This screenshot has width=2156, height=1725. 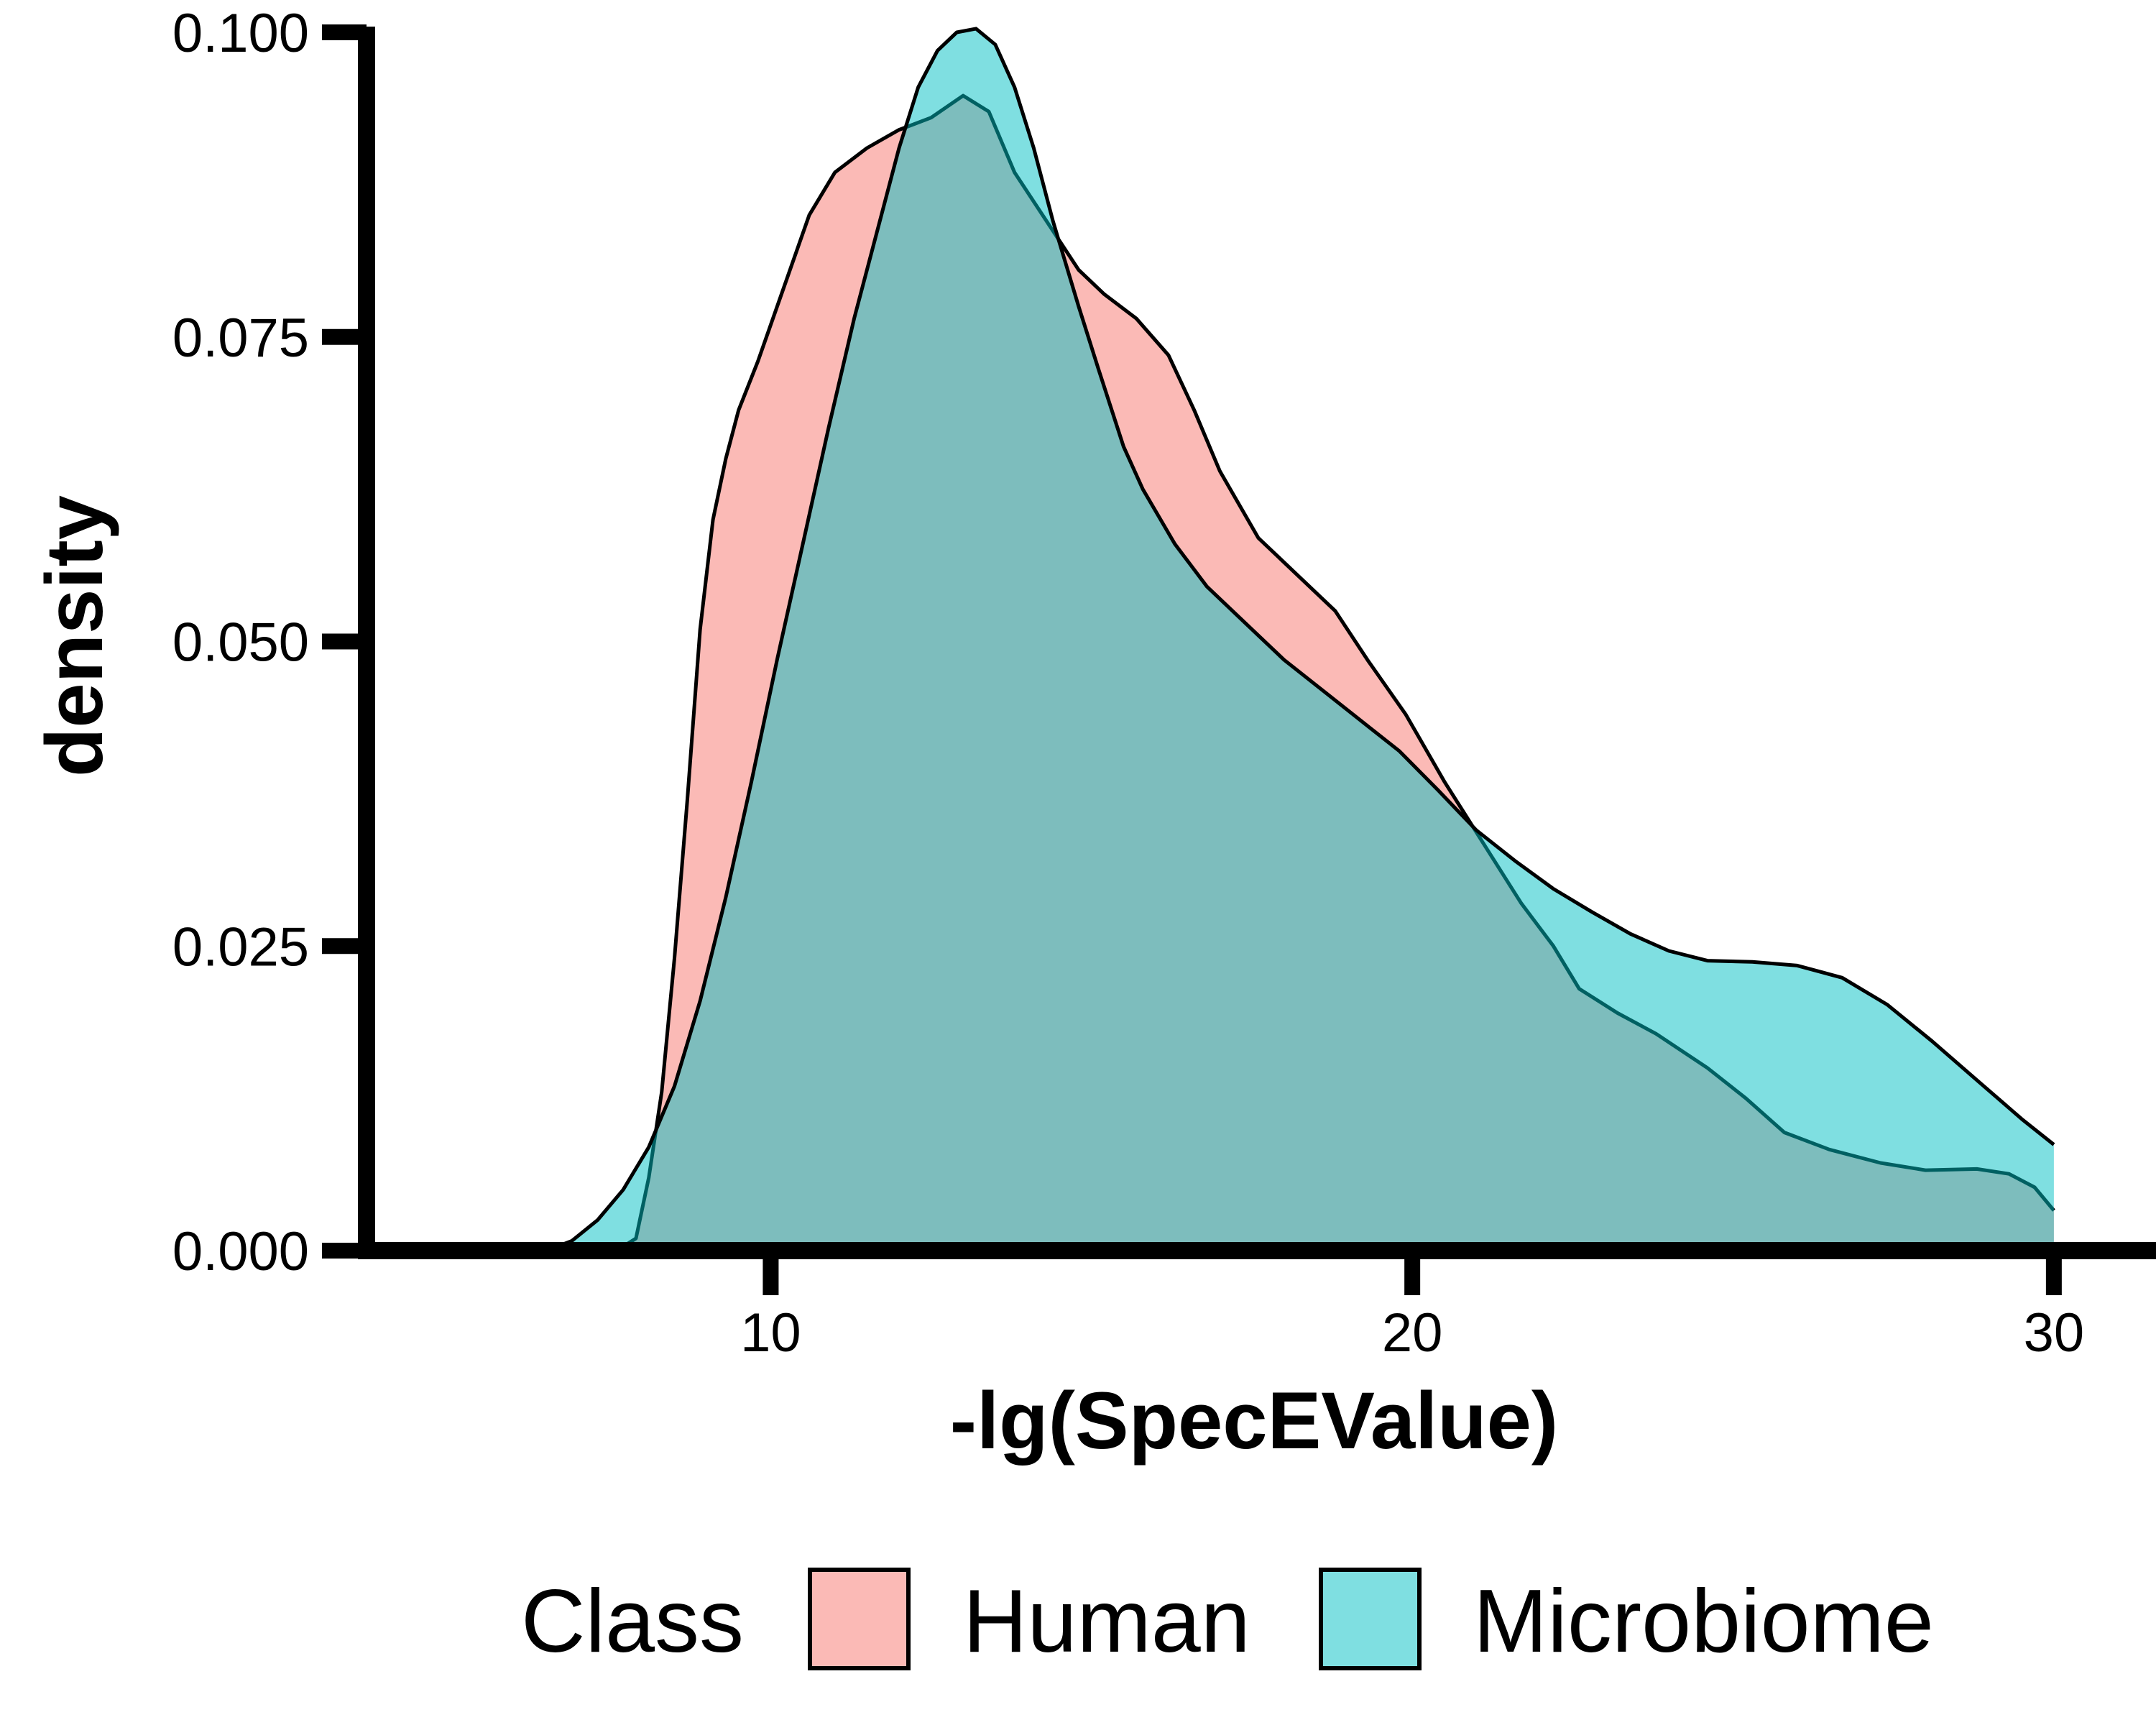 What do you see at coordinates (240, 947) in the screenshot?
I see `y-tick-label: 0.025` at bounding box center [240, 947].